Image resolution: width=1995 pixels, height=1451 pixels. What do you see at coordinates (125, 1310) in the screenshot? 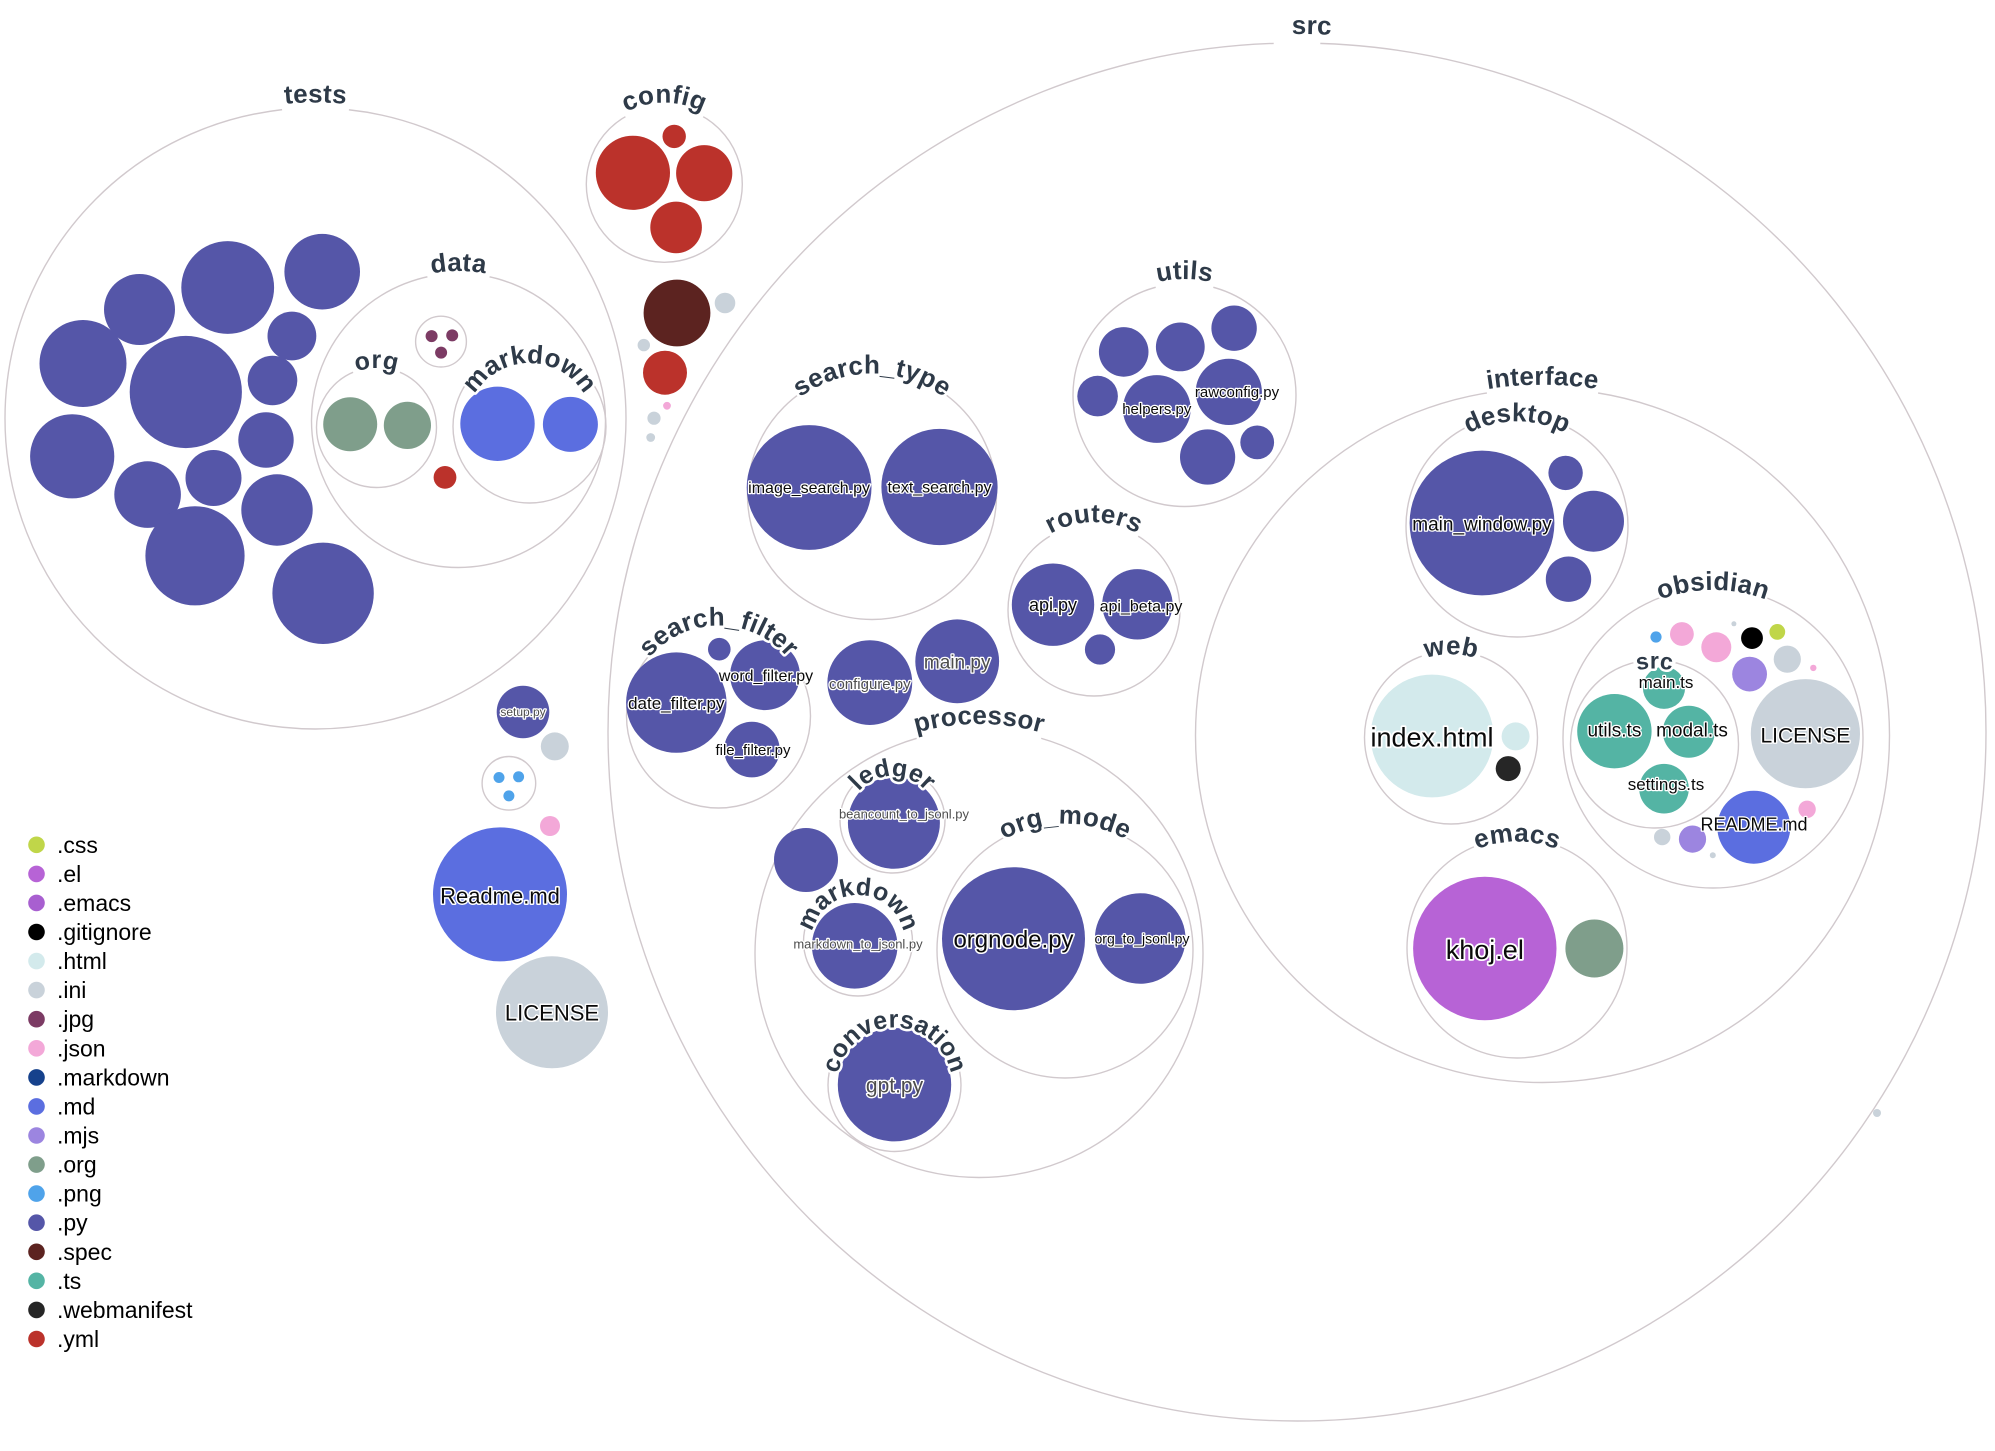
I see `svg-text: .webmanifest` at bounding box center [125, 1310].